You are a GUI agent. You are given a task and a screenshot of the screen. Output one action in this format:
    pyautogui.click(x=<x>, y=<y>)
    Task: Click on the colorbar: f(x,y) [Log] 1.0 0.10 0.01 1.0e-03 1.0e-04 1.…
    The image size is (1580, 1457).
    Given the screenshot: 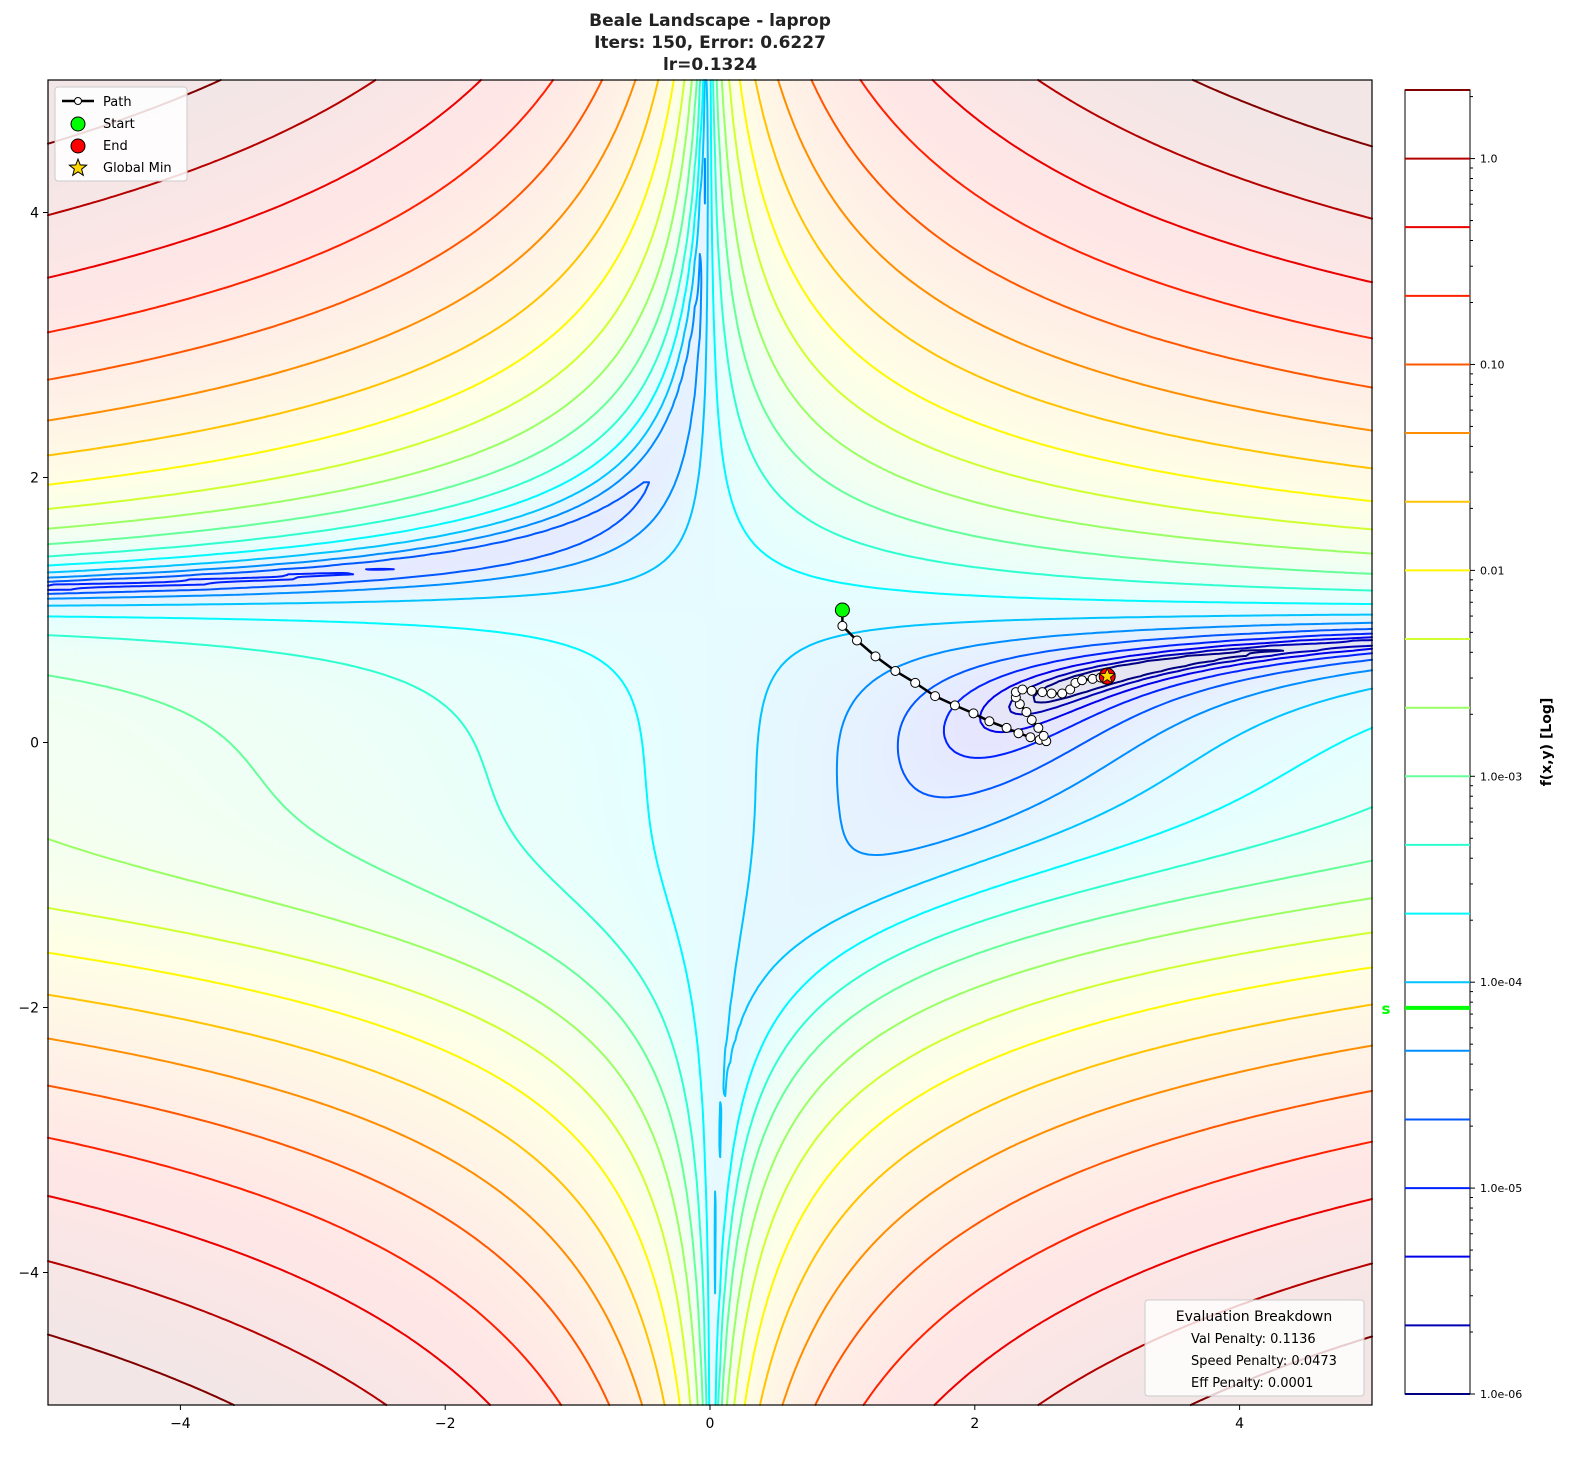 What is the action you would take?
    pyautogui.click(x=1468, y=745)
    